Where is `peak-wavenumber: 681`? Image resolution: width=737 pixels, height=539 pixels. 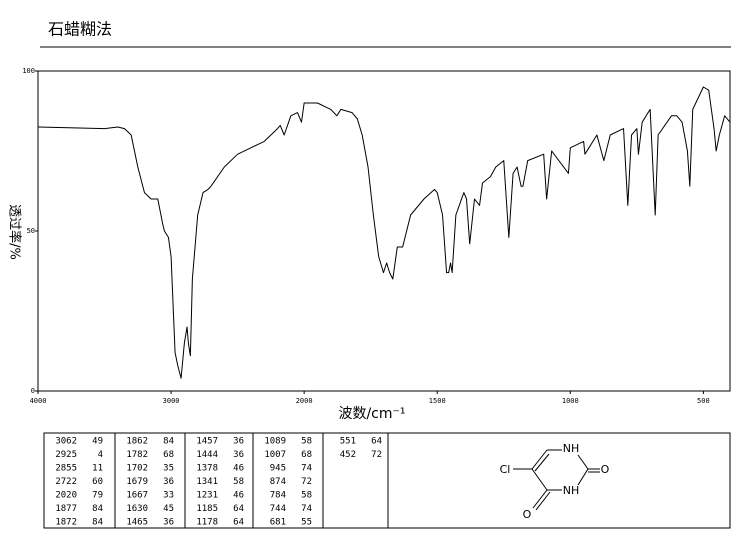
peak-wavenumber: 681 is located at coordinates (278, 523).